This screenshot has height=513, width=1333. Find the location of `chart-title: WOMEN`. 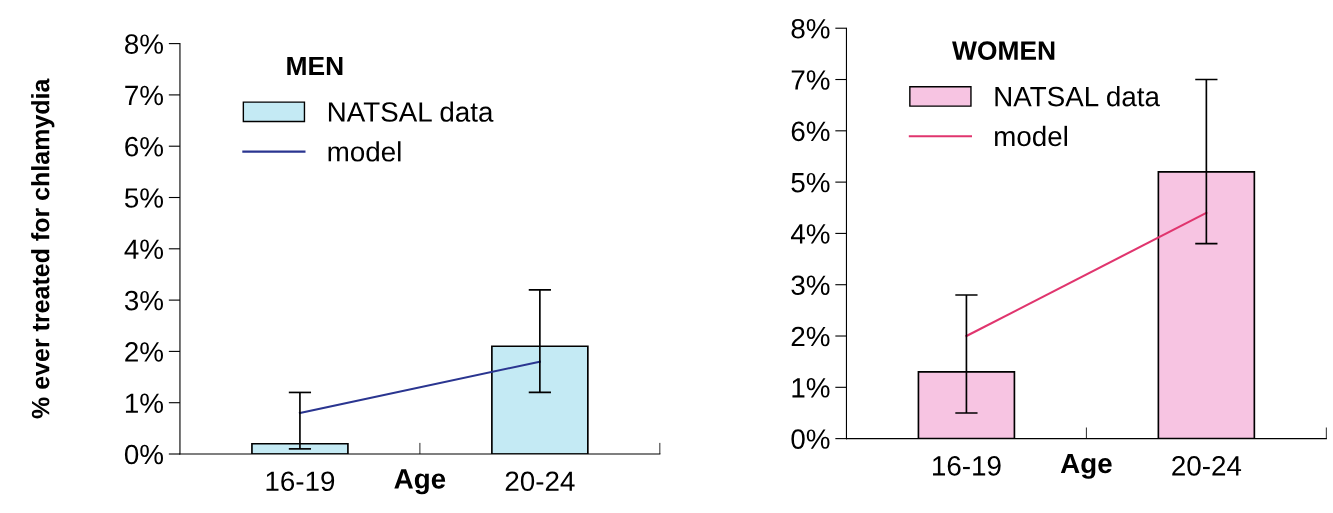

chart-title: WOMEN is located at coordinates (1003, 50).